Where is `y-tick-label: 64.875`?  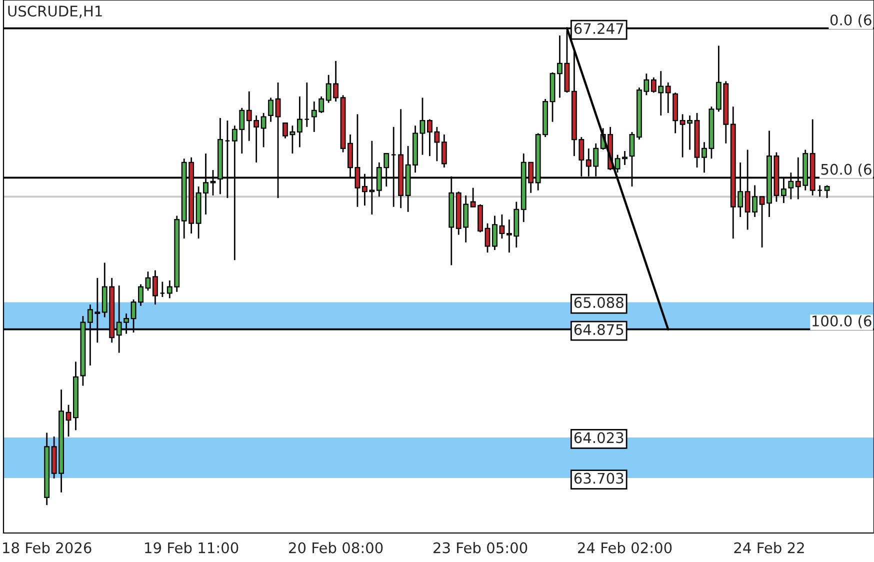
y-tick-label: 64.875 is located at coordinates (599, 330).